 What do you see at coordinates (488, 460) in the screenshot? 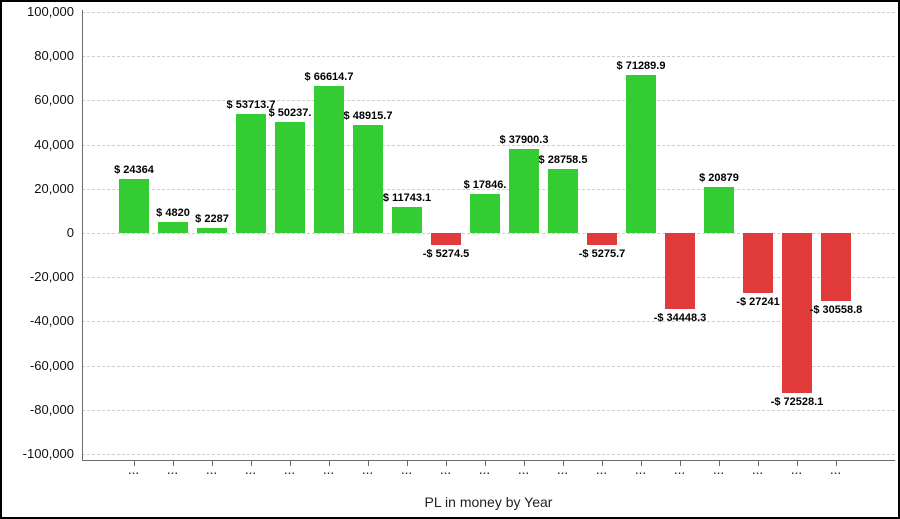
I see `x-axis-line` at bounding box center [488, 460].